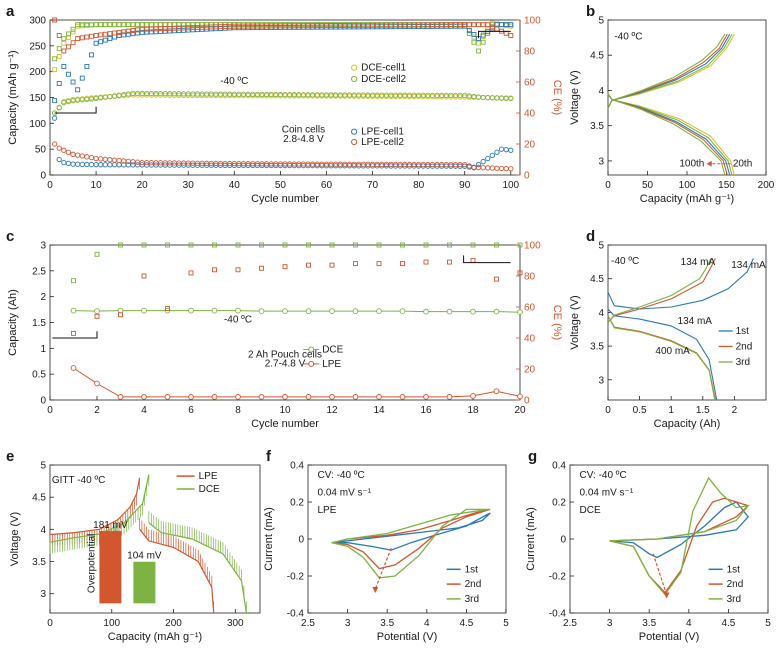 The width and height of the screenshot is (780, 656). I want to click on panel-letter: c, so click(10, 236).